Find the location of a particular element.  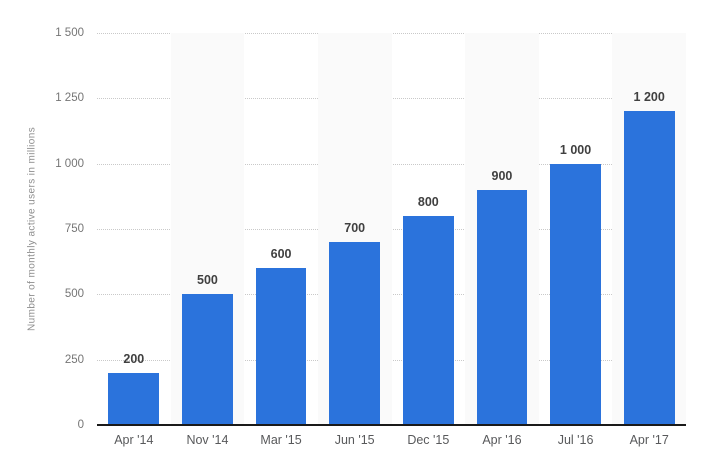

column: 1 200 is located at coordinates (649, 229).